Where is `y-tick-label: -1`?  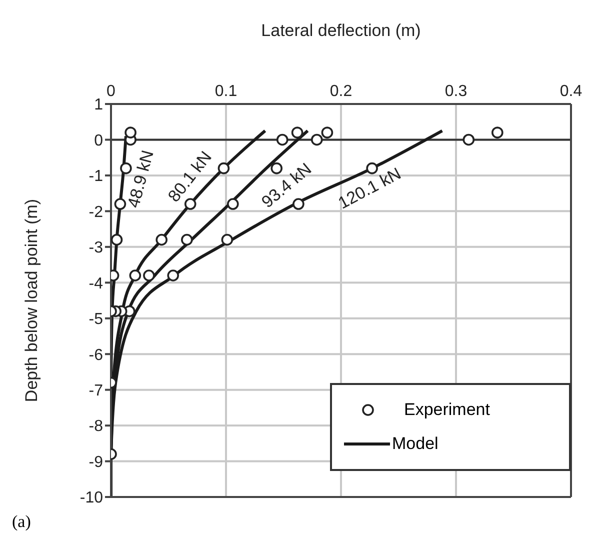 y-tick-label: -1 is located at coordinates (96, 177).